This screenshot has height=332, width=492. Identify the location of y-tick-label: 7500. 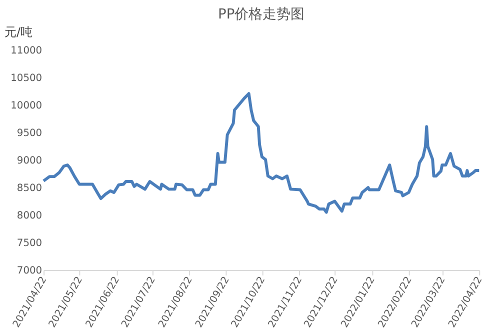
(29, 243).